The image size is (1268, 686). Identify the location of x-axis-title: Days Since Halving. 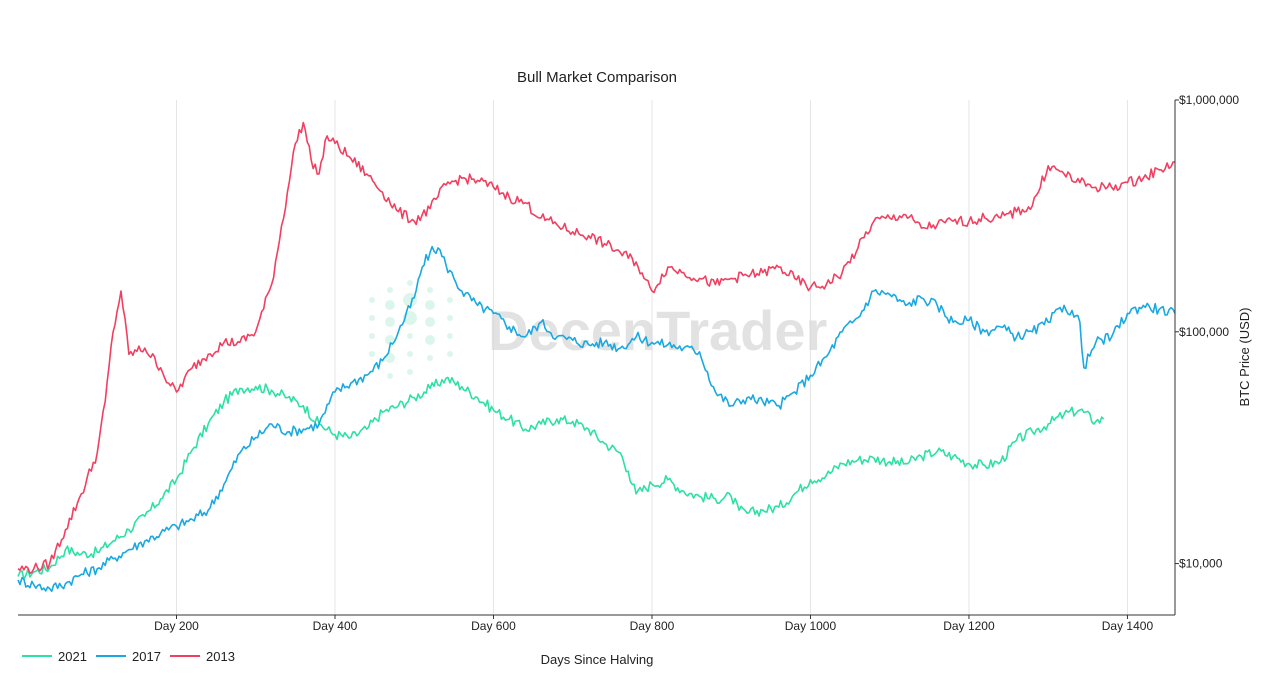
(597, 659).